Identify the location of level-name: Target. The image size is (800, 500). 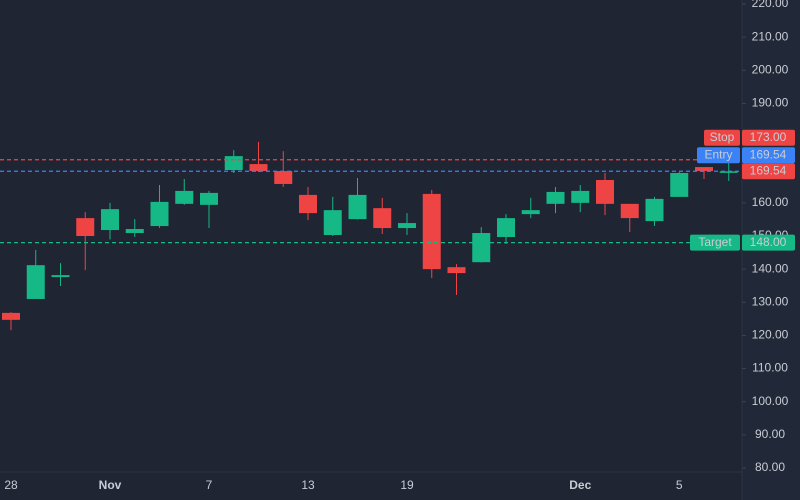
(715, 242).